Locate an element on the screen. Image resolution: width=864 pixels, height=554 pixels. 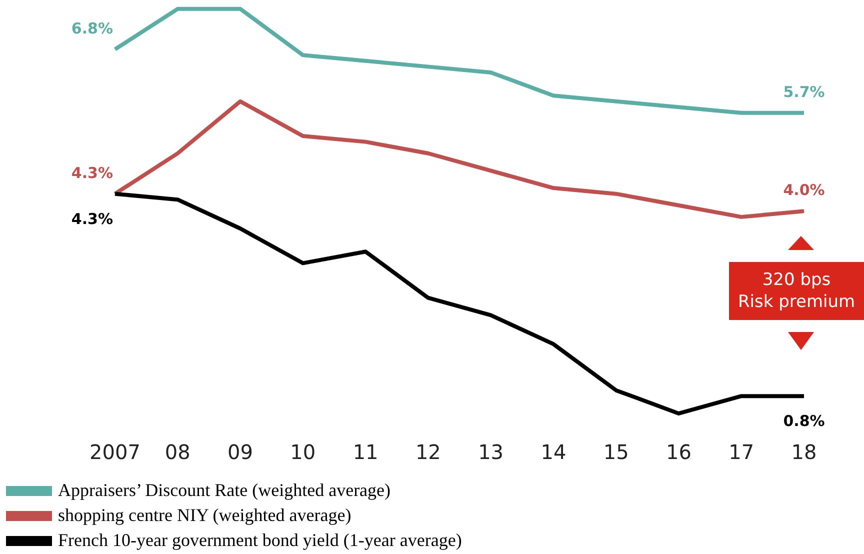
x-tick-label: 14 is located at coordinates (553, 452).